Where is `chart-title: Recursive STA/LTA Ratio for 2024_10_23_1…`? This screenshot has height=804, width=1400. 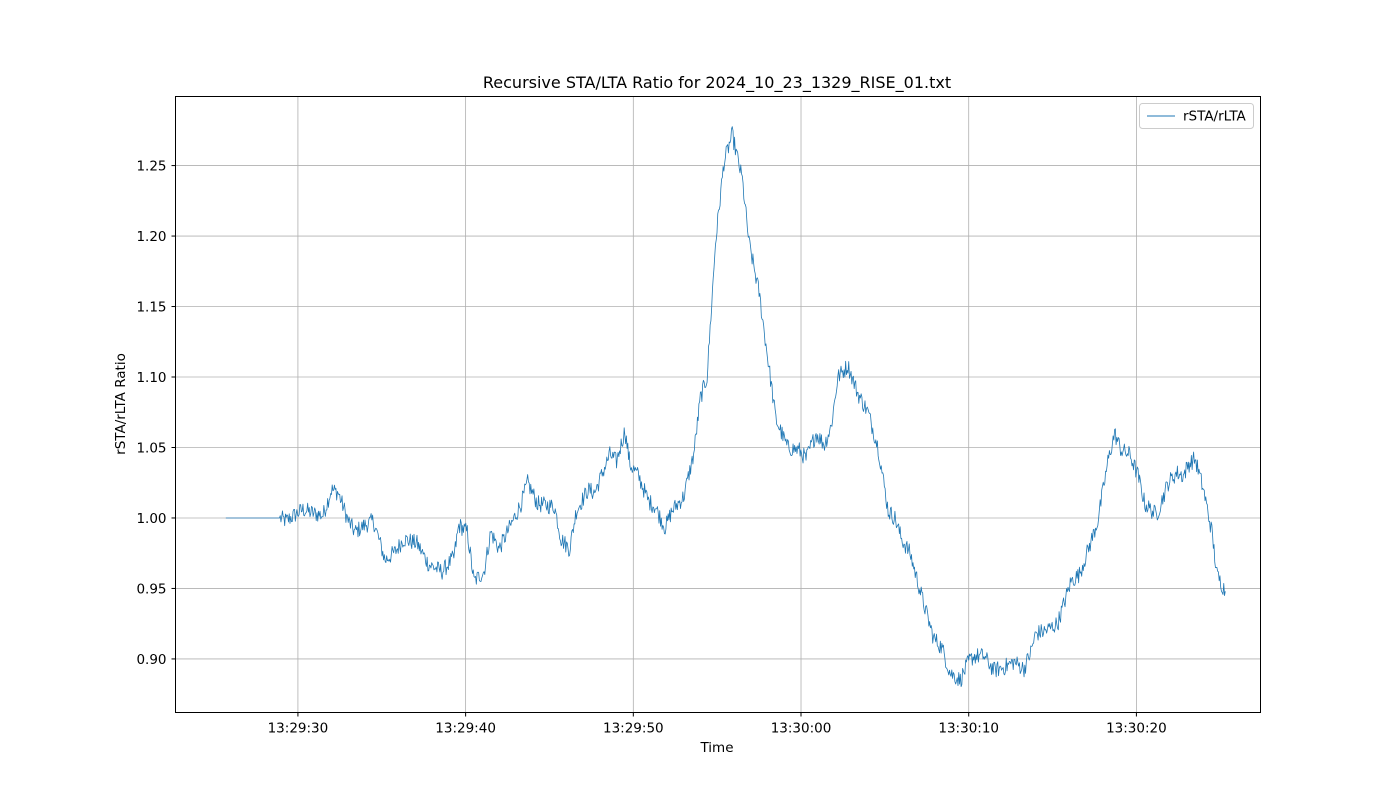 chart-title: Recursive STA/LTA Ratio for 2024_10_23_1… is located at coordinates (717, 83).